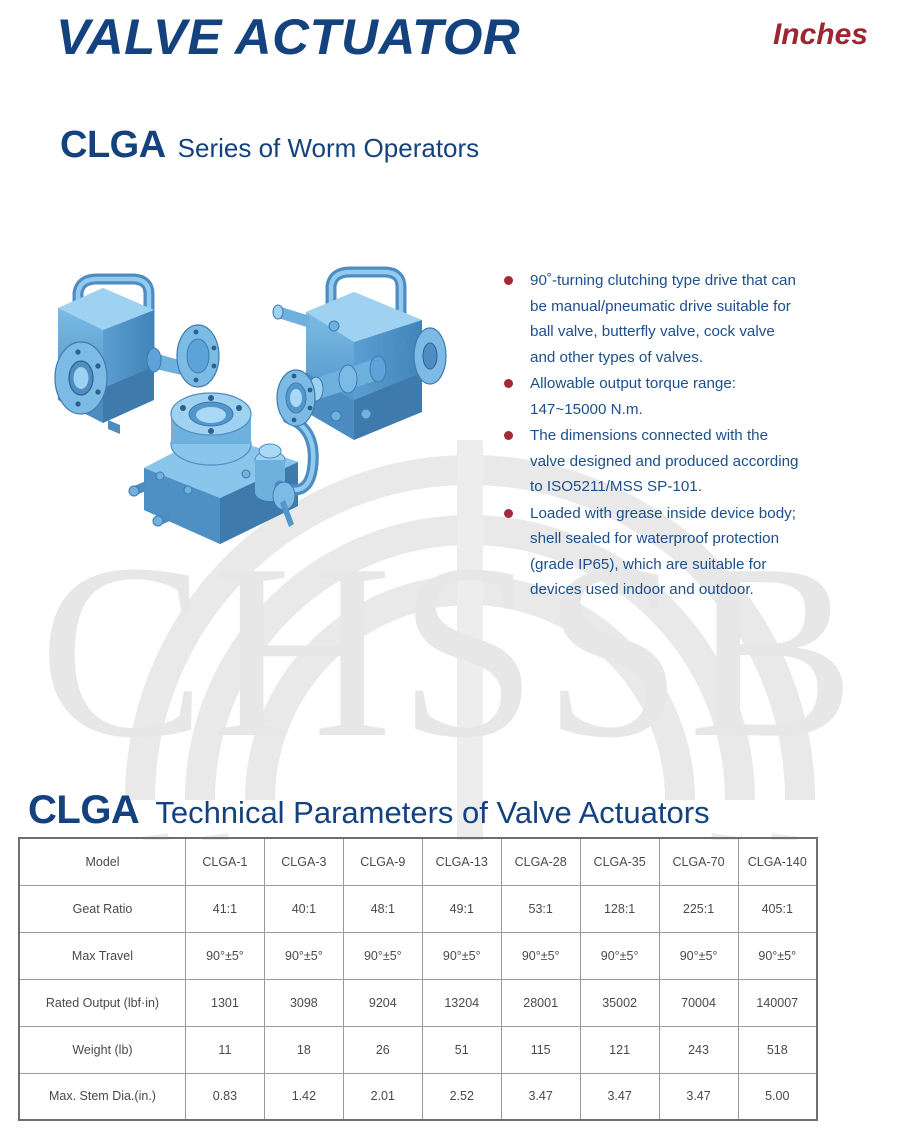 The width and height of the screenshot is (900, 1136). I want to click on feature-line: valve designed and produced according, so click(664, 461).